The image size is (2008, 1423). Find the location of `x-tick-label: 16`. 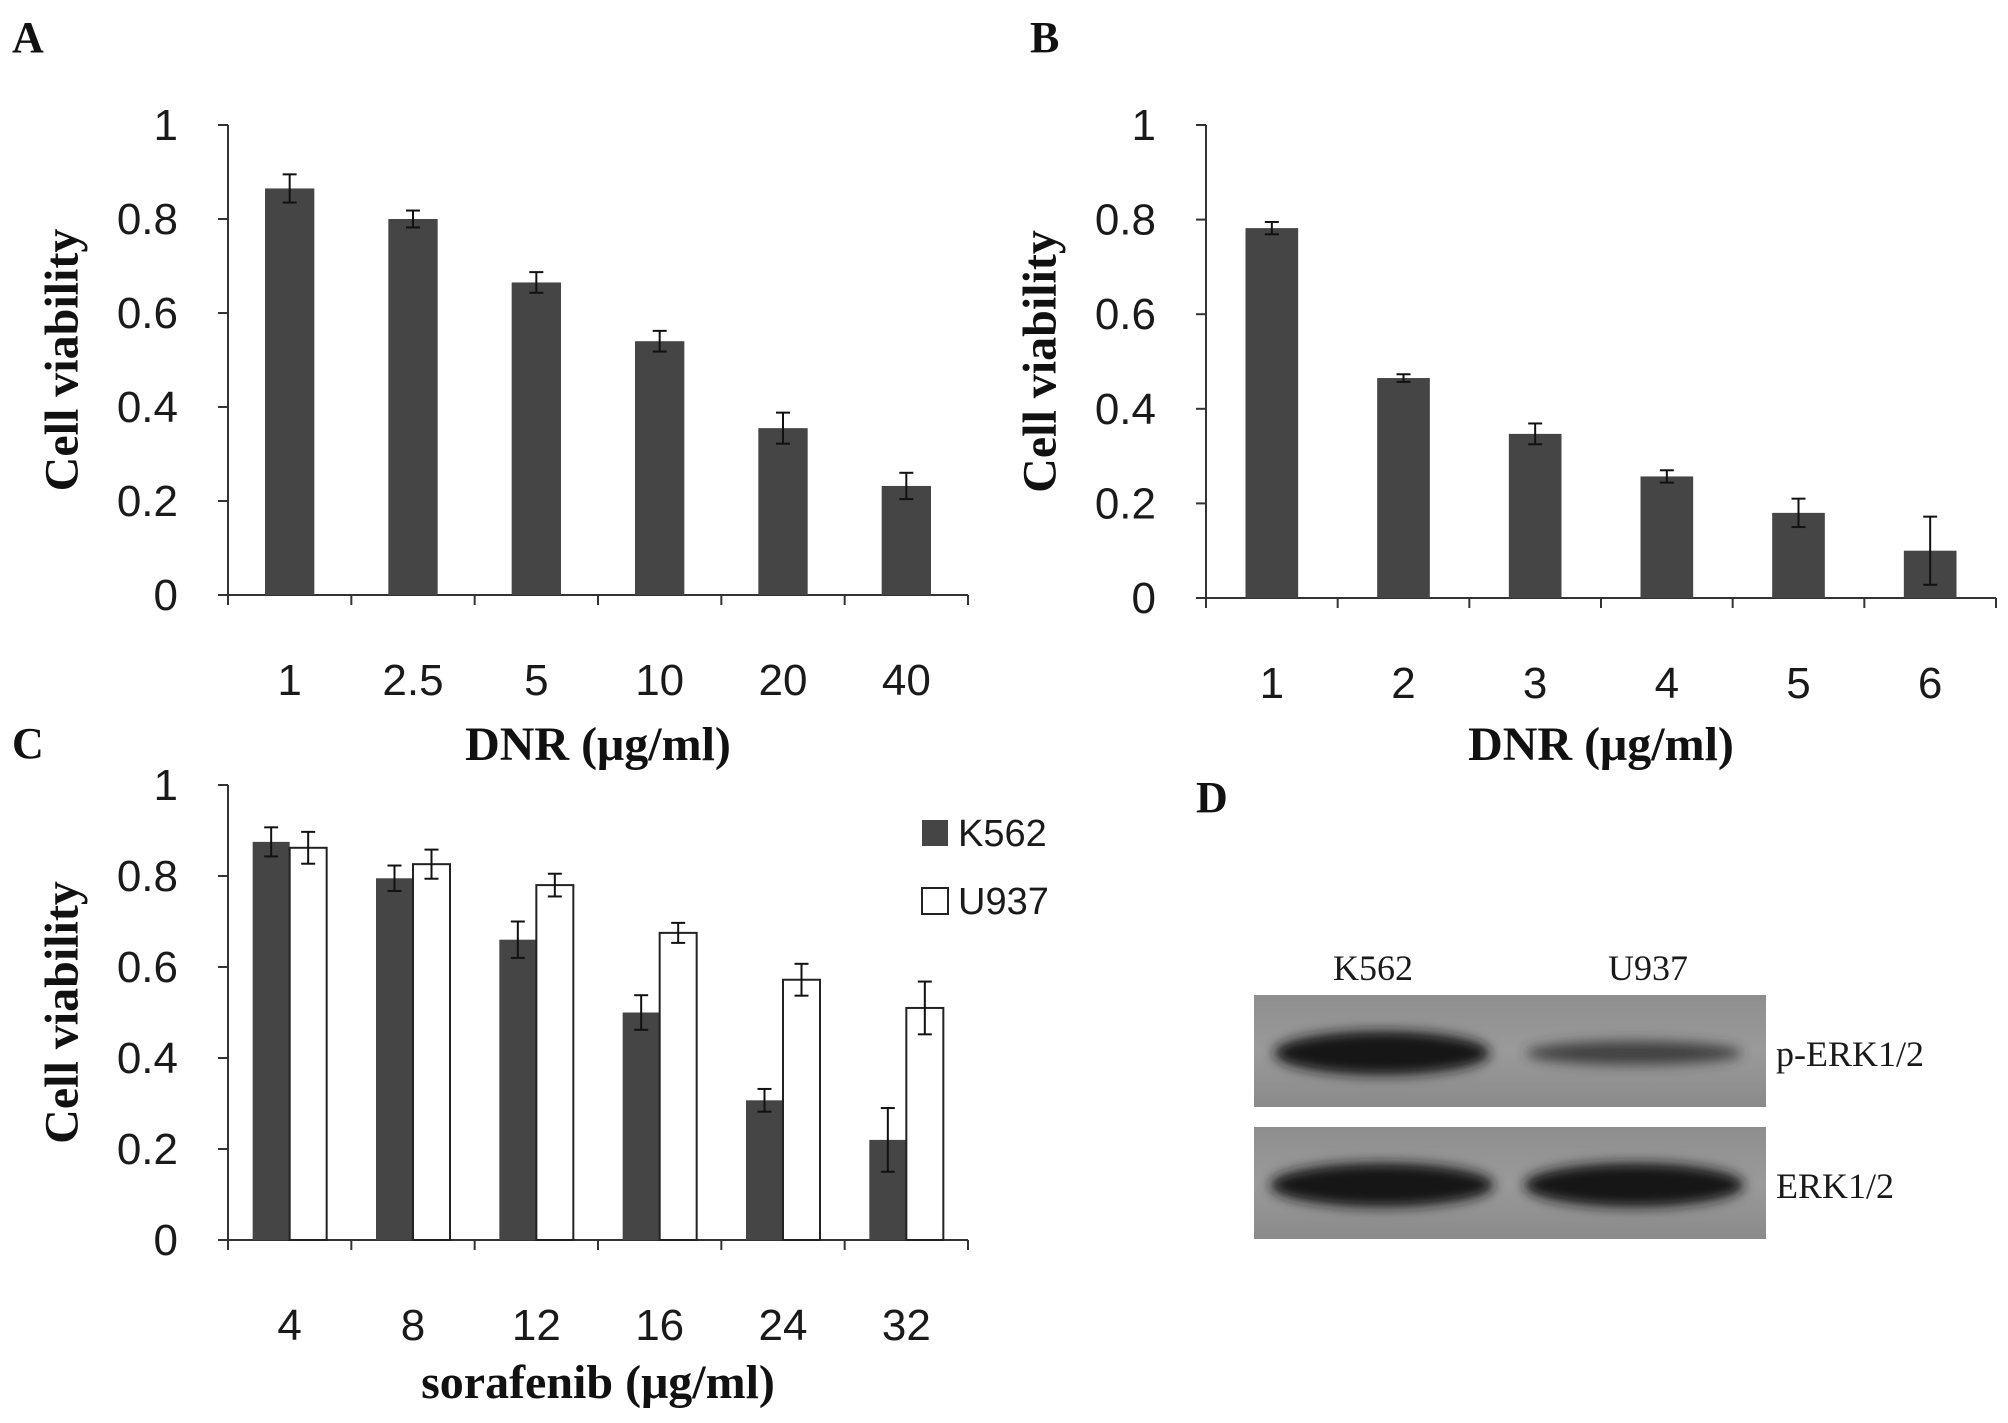

x-tick-label: 16 is located at coordinates (659, 1325).